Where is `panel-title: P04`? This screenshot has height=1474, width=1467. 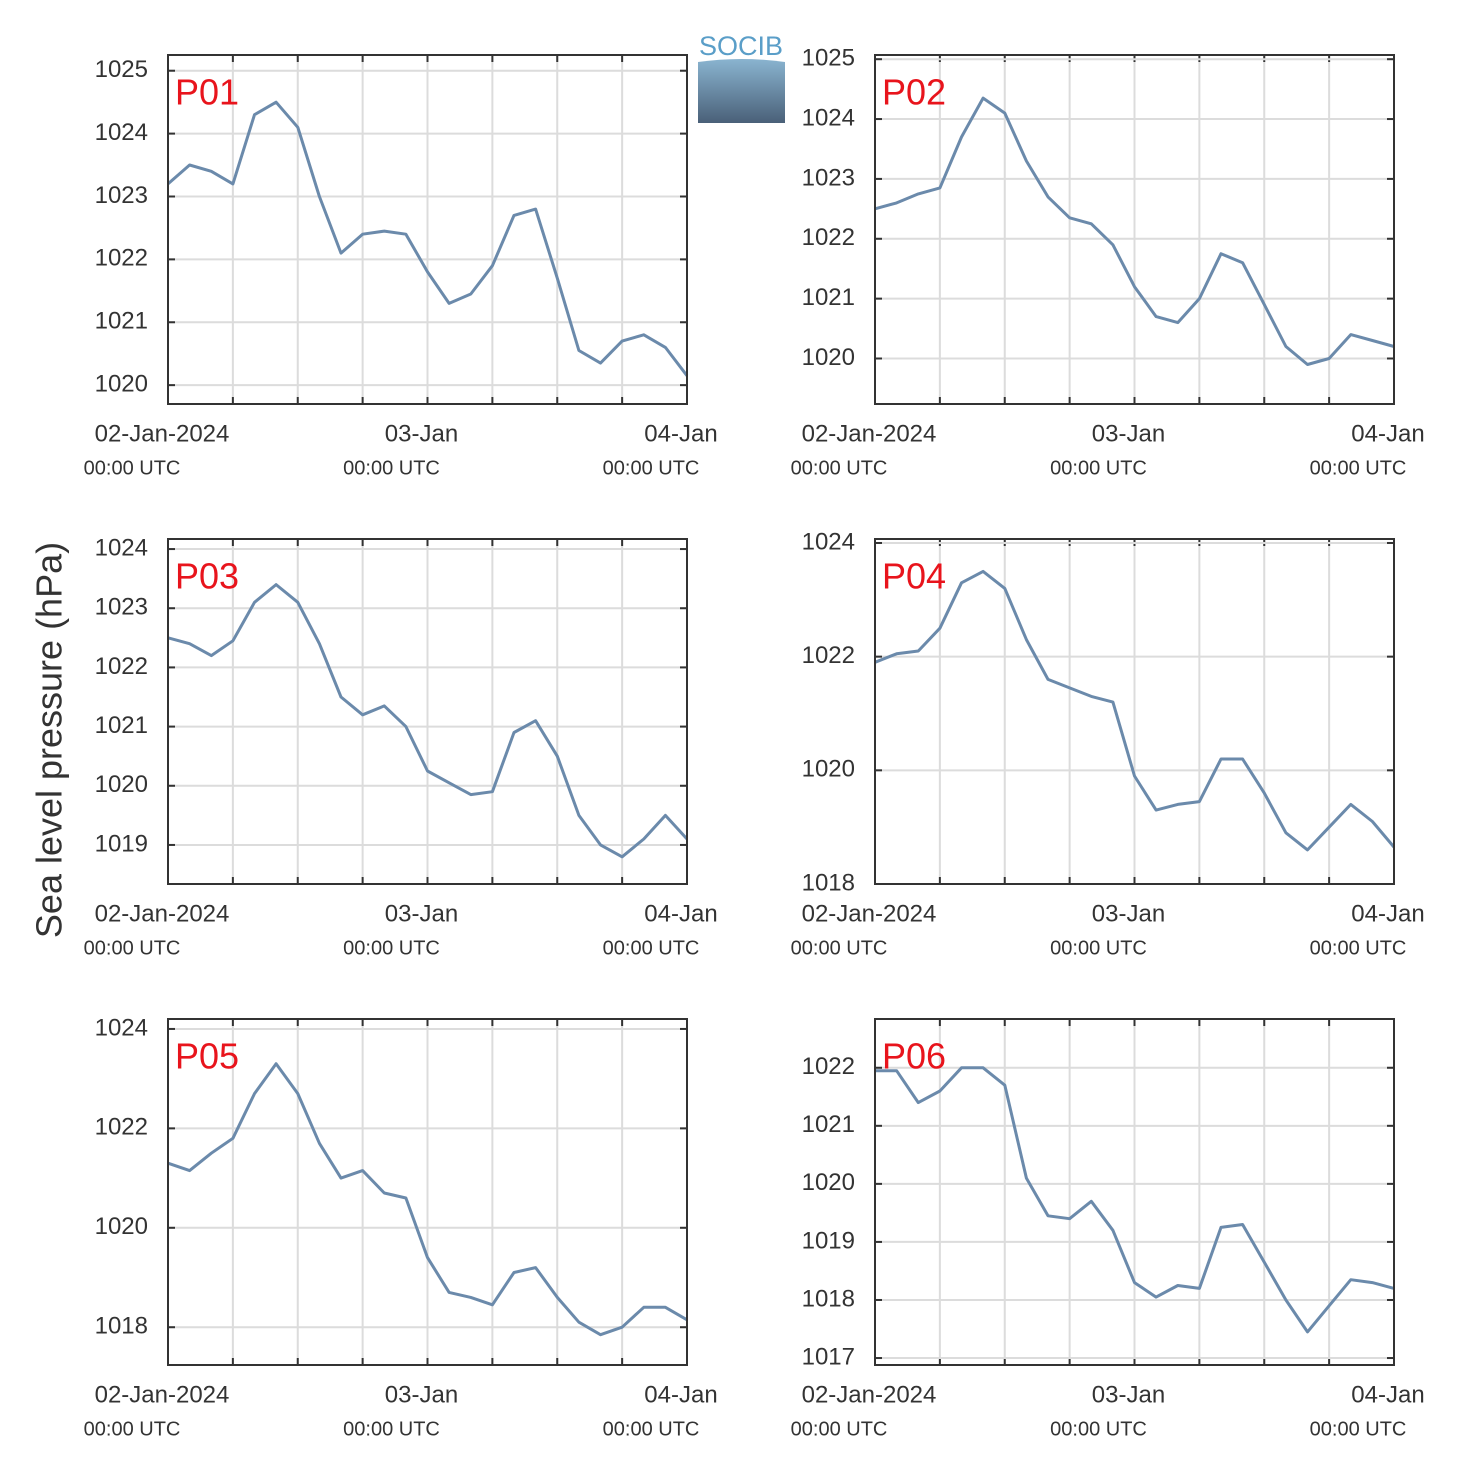
panel-title: P04 is located at coordinates (914, 576).